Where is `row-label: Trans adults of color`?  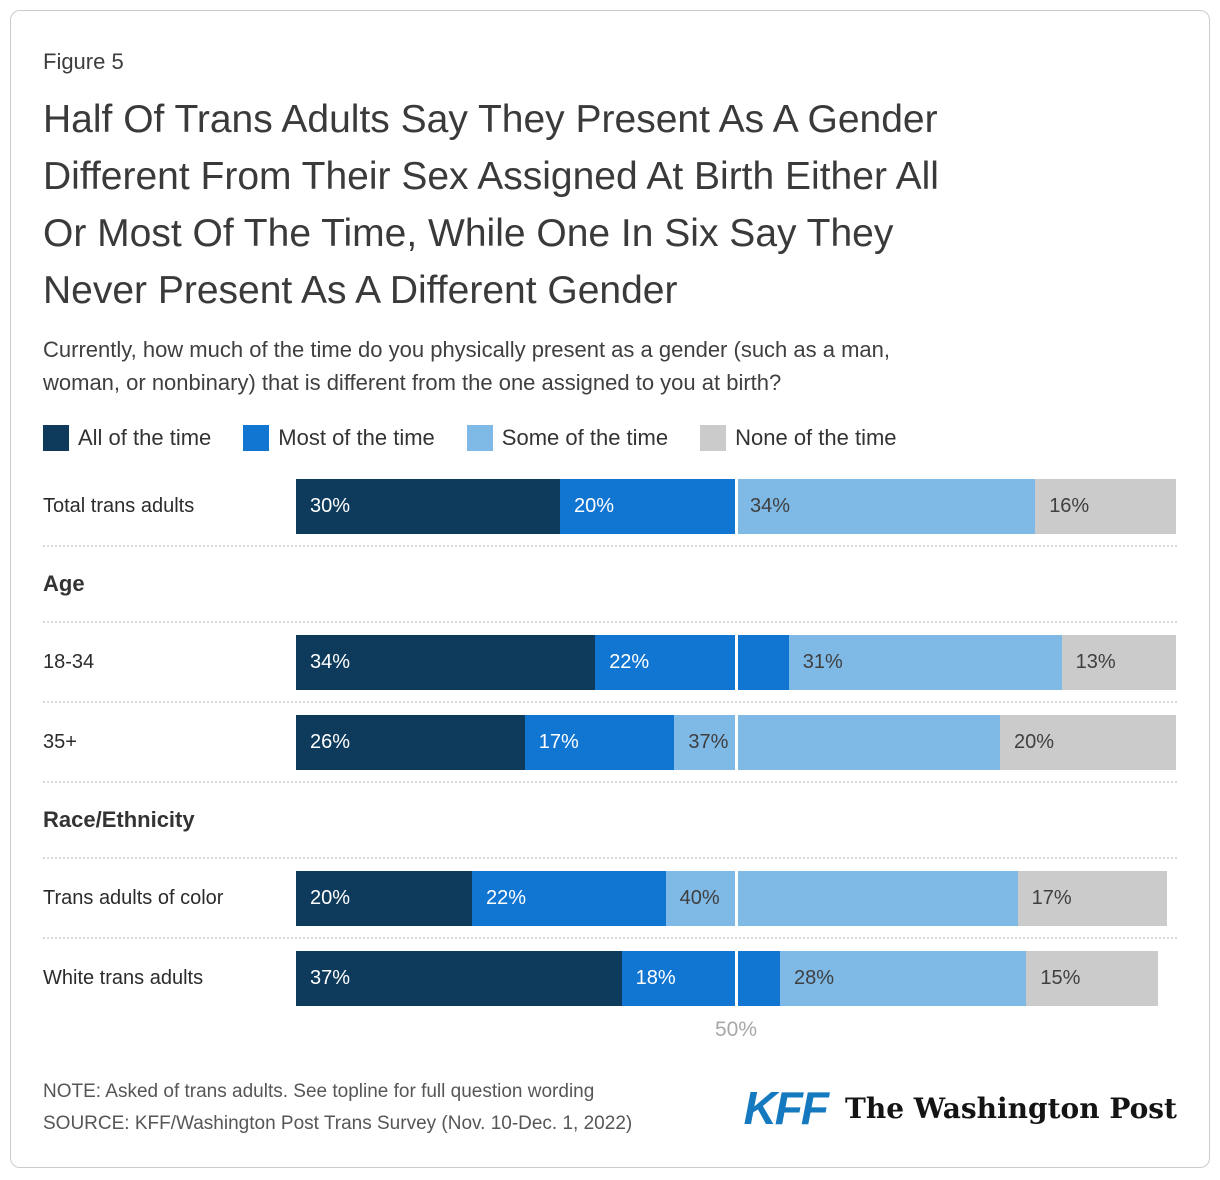 row-label: Trans adults of color is located at coordinates (133, 898).